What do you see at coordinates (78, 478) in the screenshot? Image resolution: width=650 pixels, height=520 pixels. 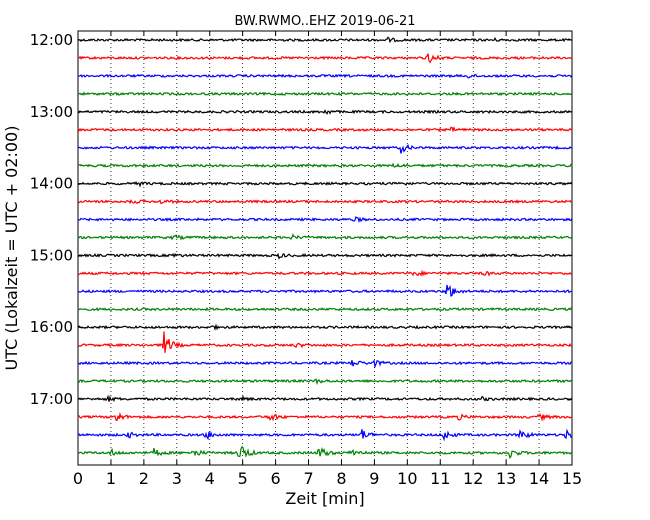 I see `x-tick-label: 0` at bounding box center [78, 478].